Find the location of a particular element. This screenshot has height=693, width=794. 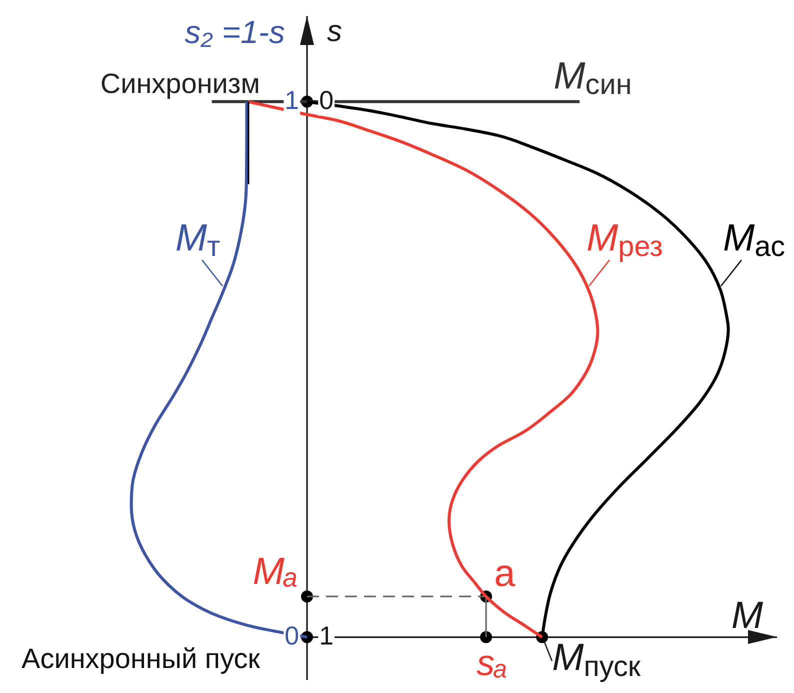

annotation: a is located at coordinates (505, 574).